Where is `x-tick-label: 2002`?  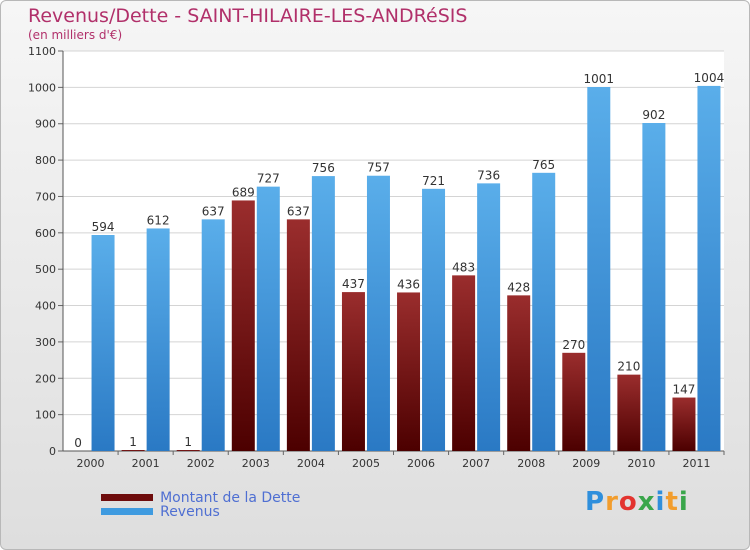
x-tick-label: 2002 is located at coordinates (201, 463).